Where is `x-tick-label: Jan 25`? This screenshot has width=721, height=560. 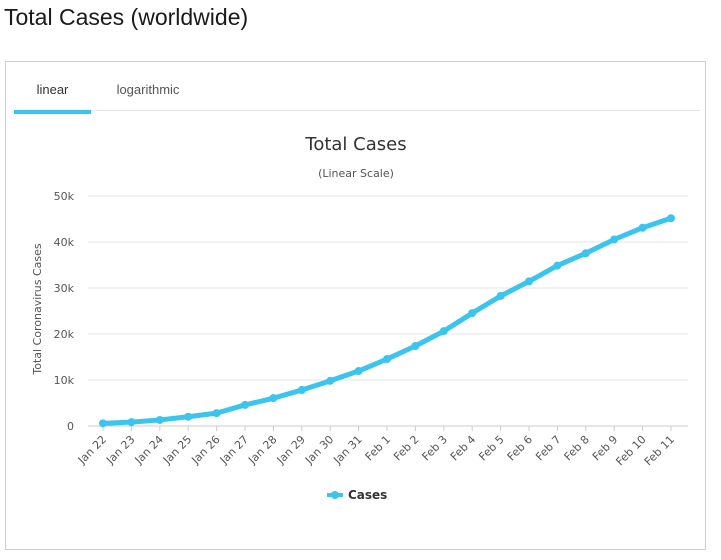 x-tick-label: Jan 25 is located at coordinates (177, 450).